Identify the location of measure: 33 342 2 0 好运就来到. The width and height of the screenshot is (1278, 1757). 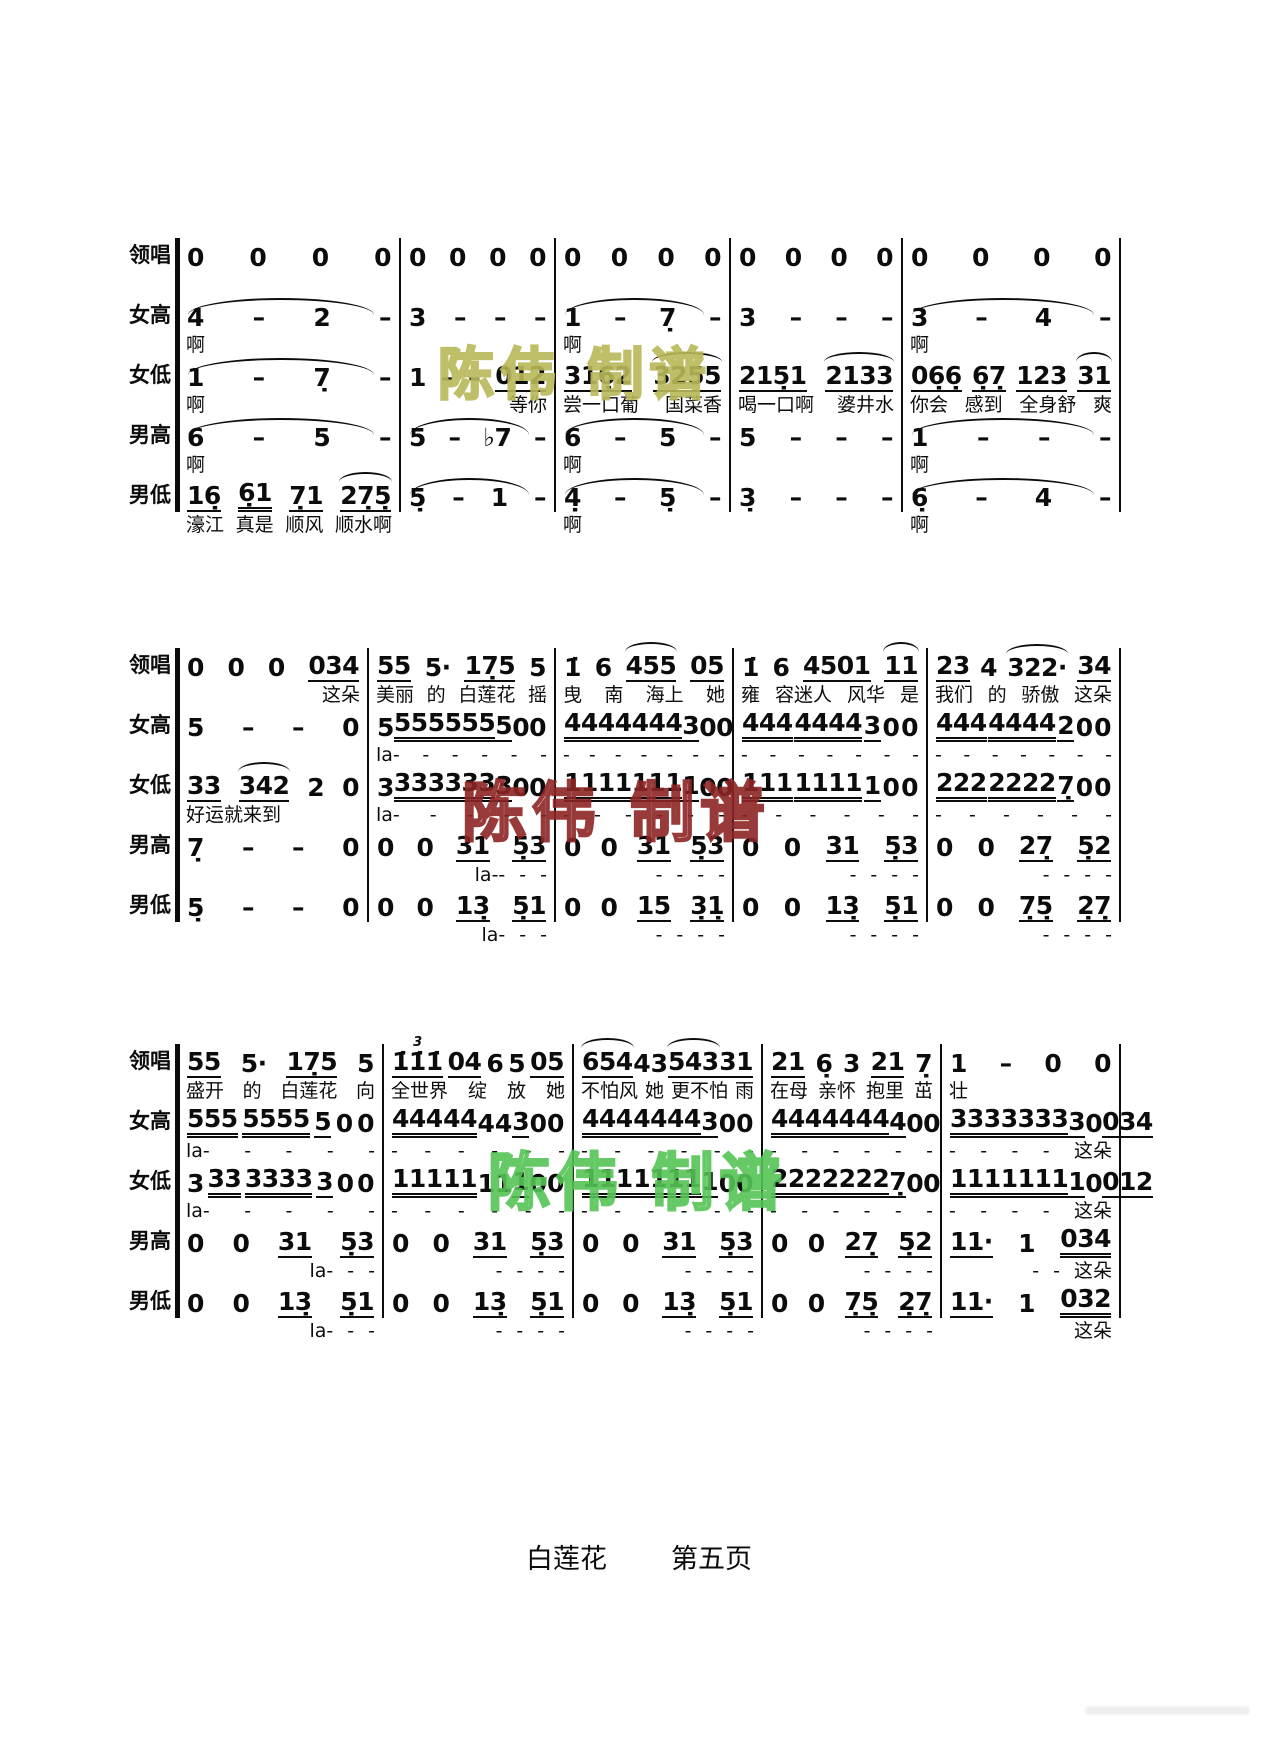
(273, 795).